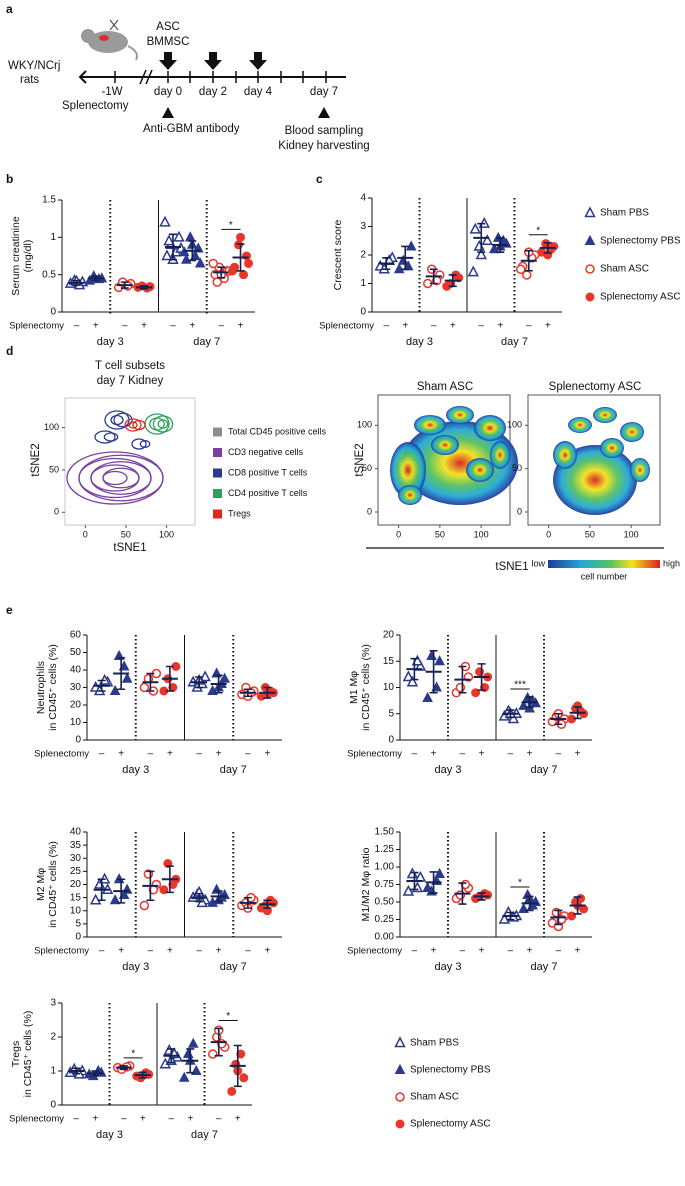 This screenshot has width=685, height=1186. I want to click on panel-label: b, so click(9, 179).